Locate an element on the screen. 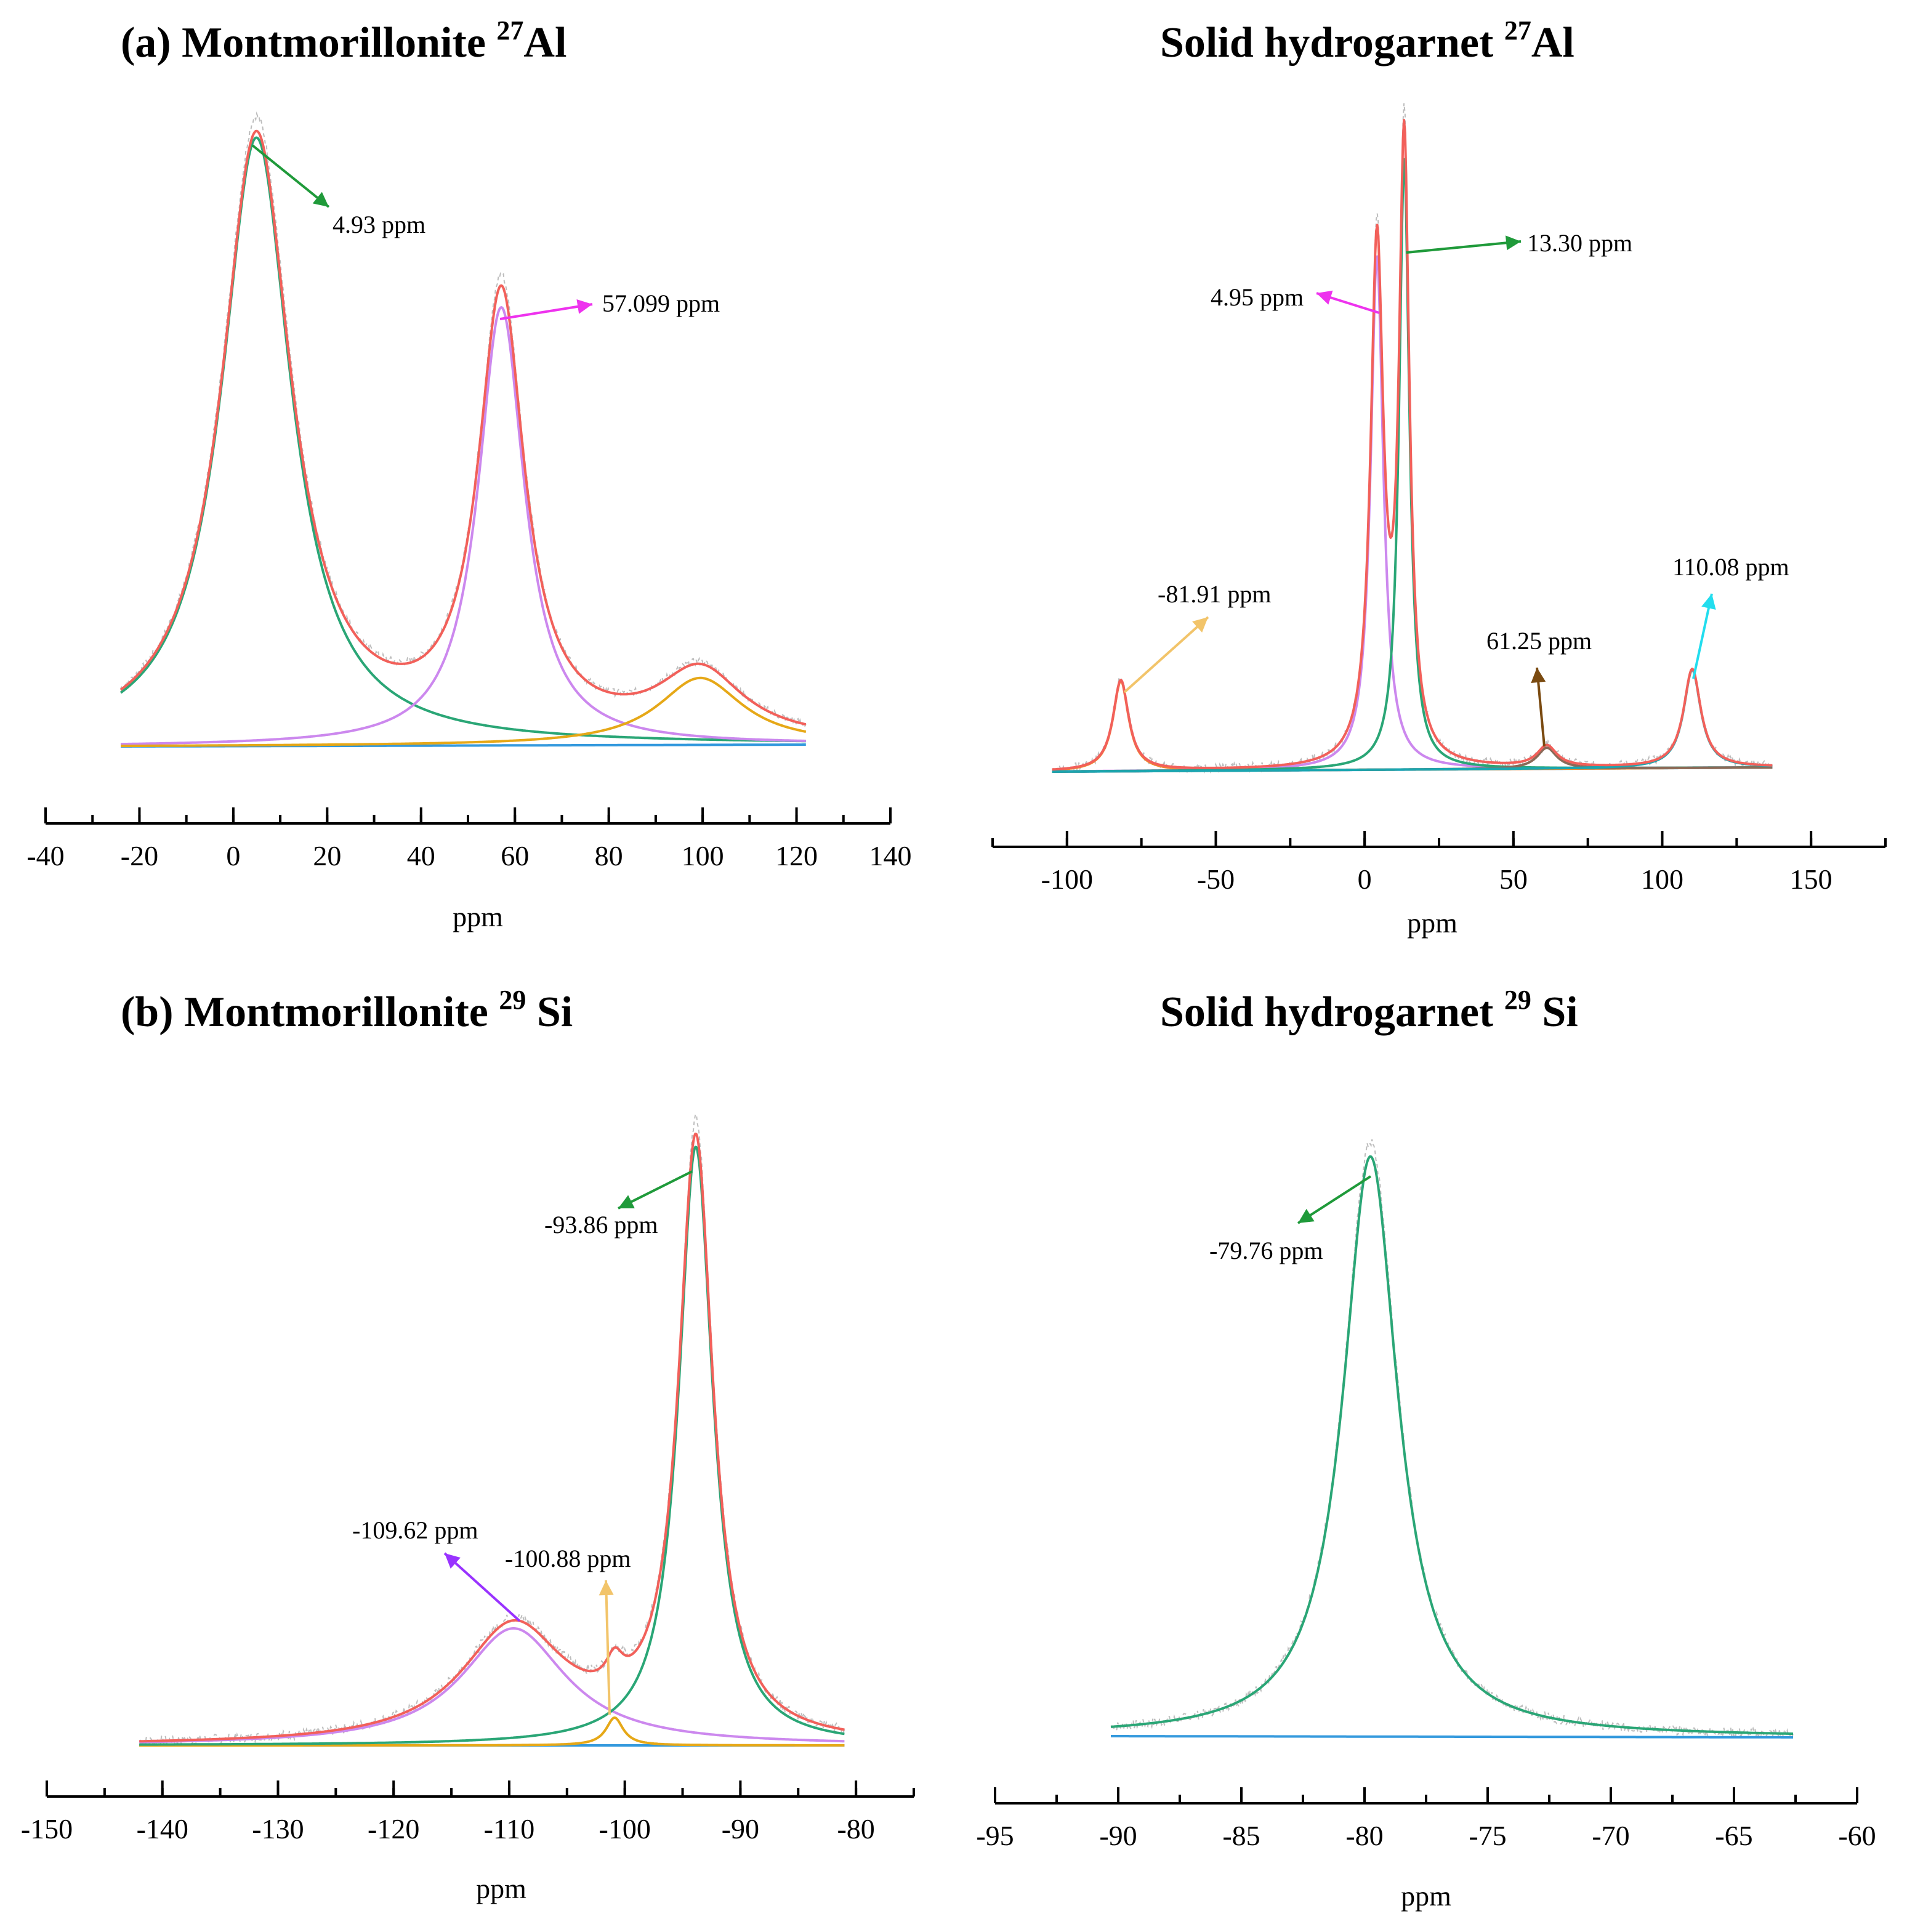  x-tick-label: -20 is located at coordinates (140, 855).